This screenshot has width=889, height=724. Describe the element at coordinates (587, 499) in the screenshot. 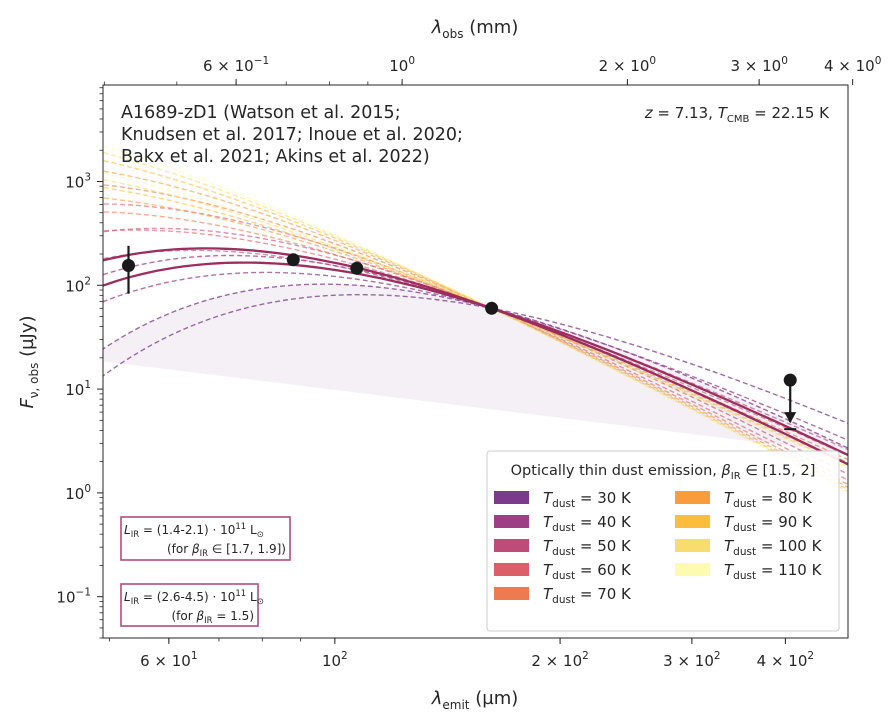

I see `legend-label: Tdust = 30 K` at that location.